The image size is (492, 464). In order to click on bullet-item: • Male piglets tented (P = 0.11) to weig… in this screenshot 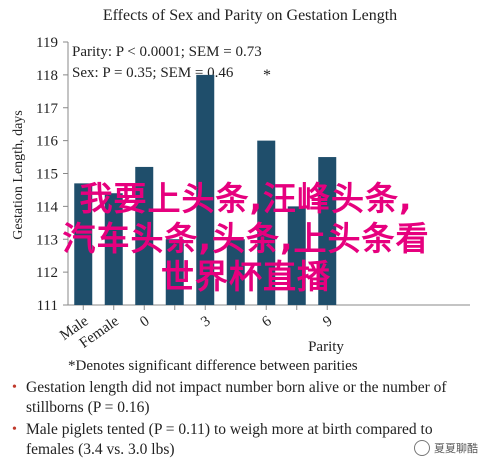, I will do `click(247, 439)`.